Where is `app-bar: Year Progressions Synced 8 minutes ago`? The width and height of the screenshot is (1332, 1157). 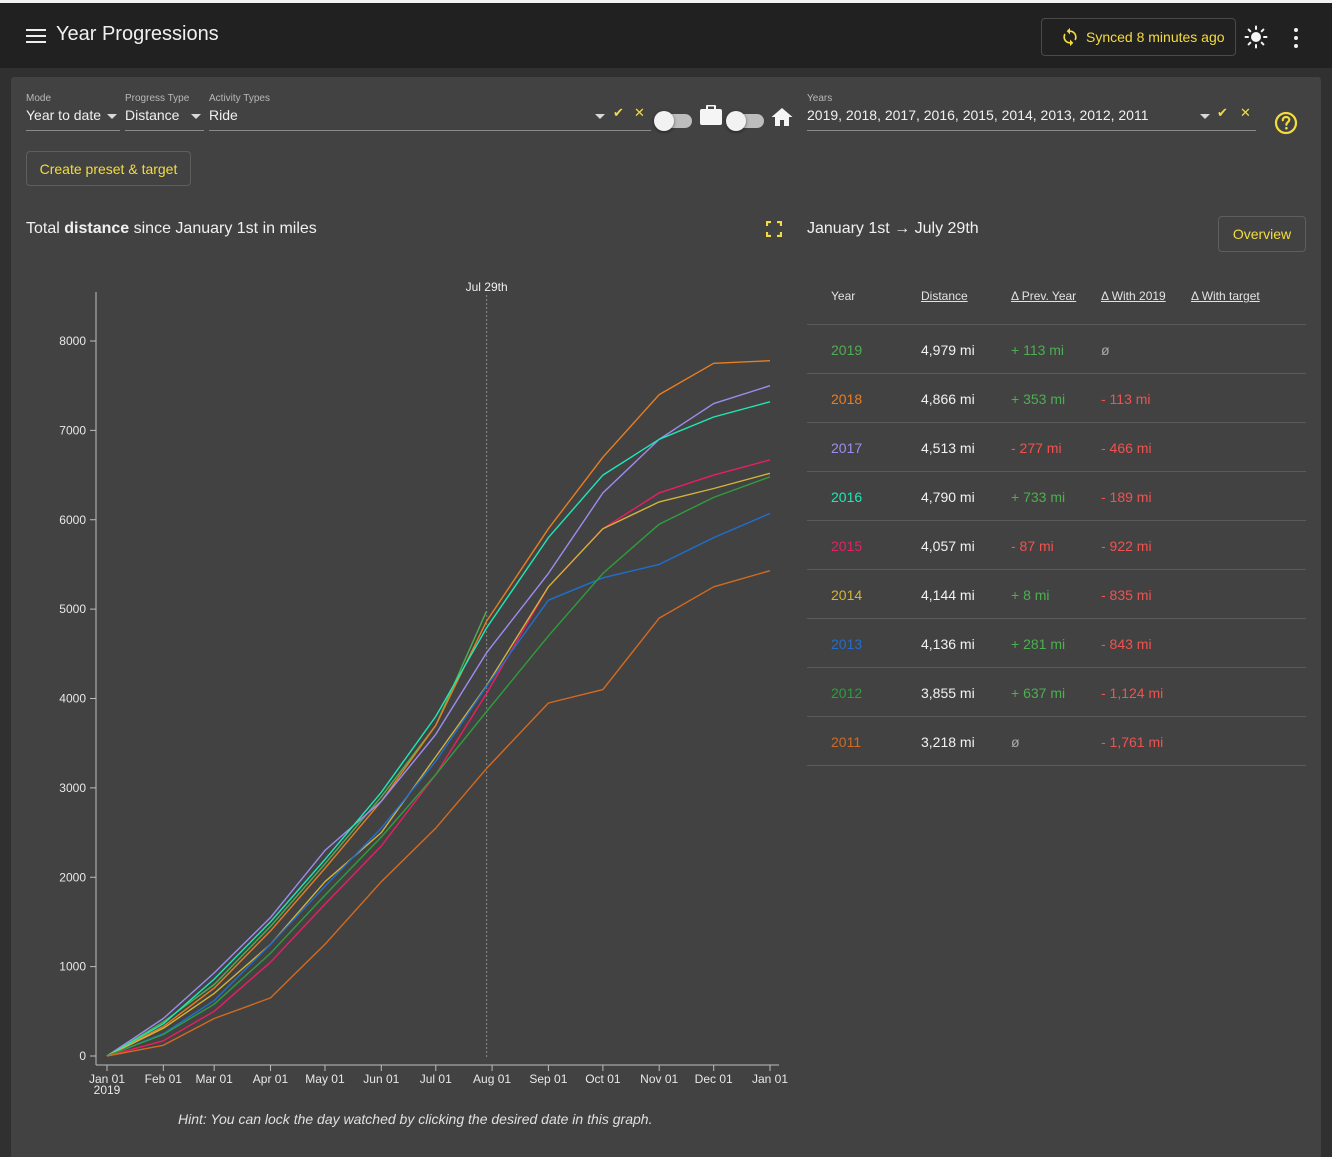
app-bar: Year Progressions Synced 8 minutes ago is located at coordinates (666, 34).